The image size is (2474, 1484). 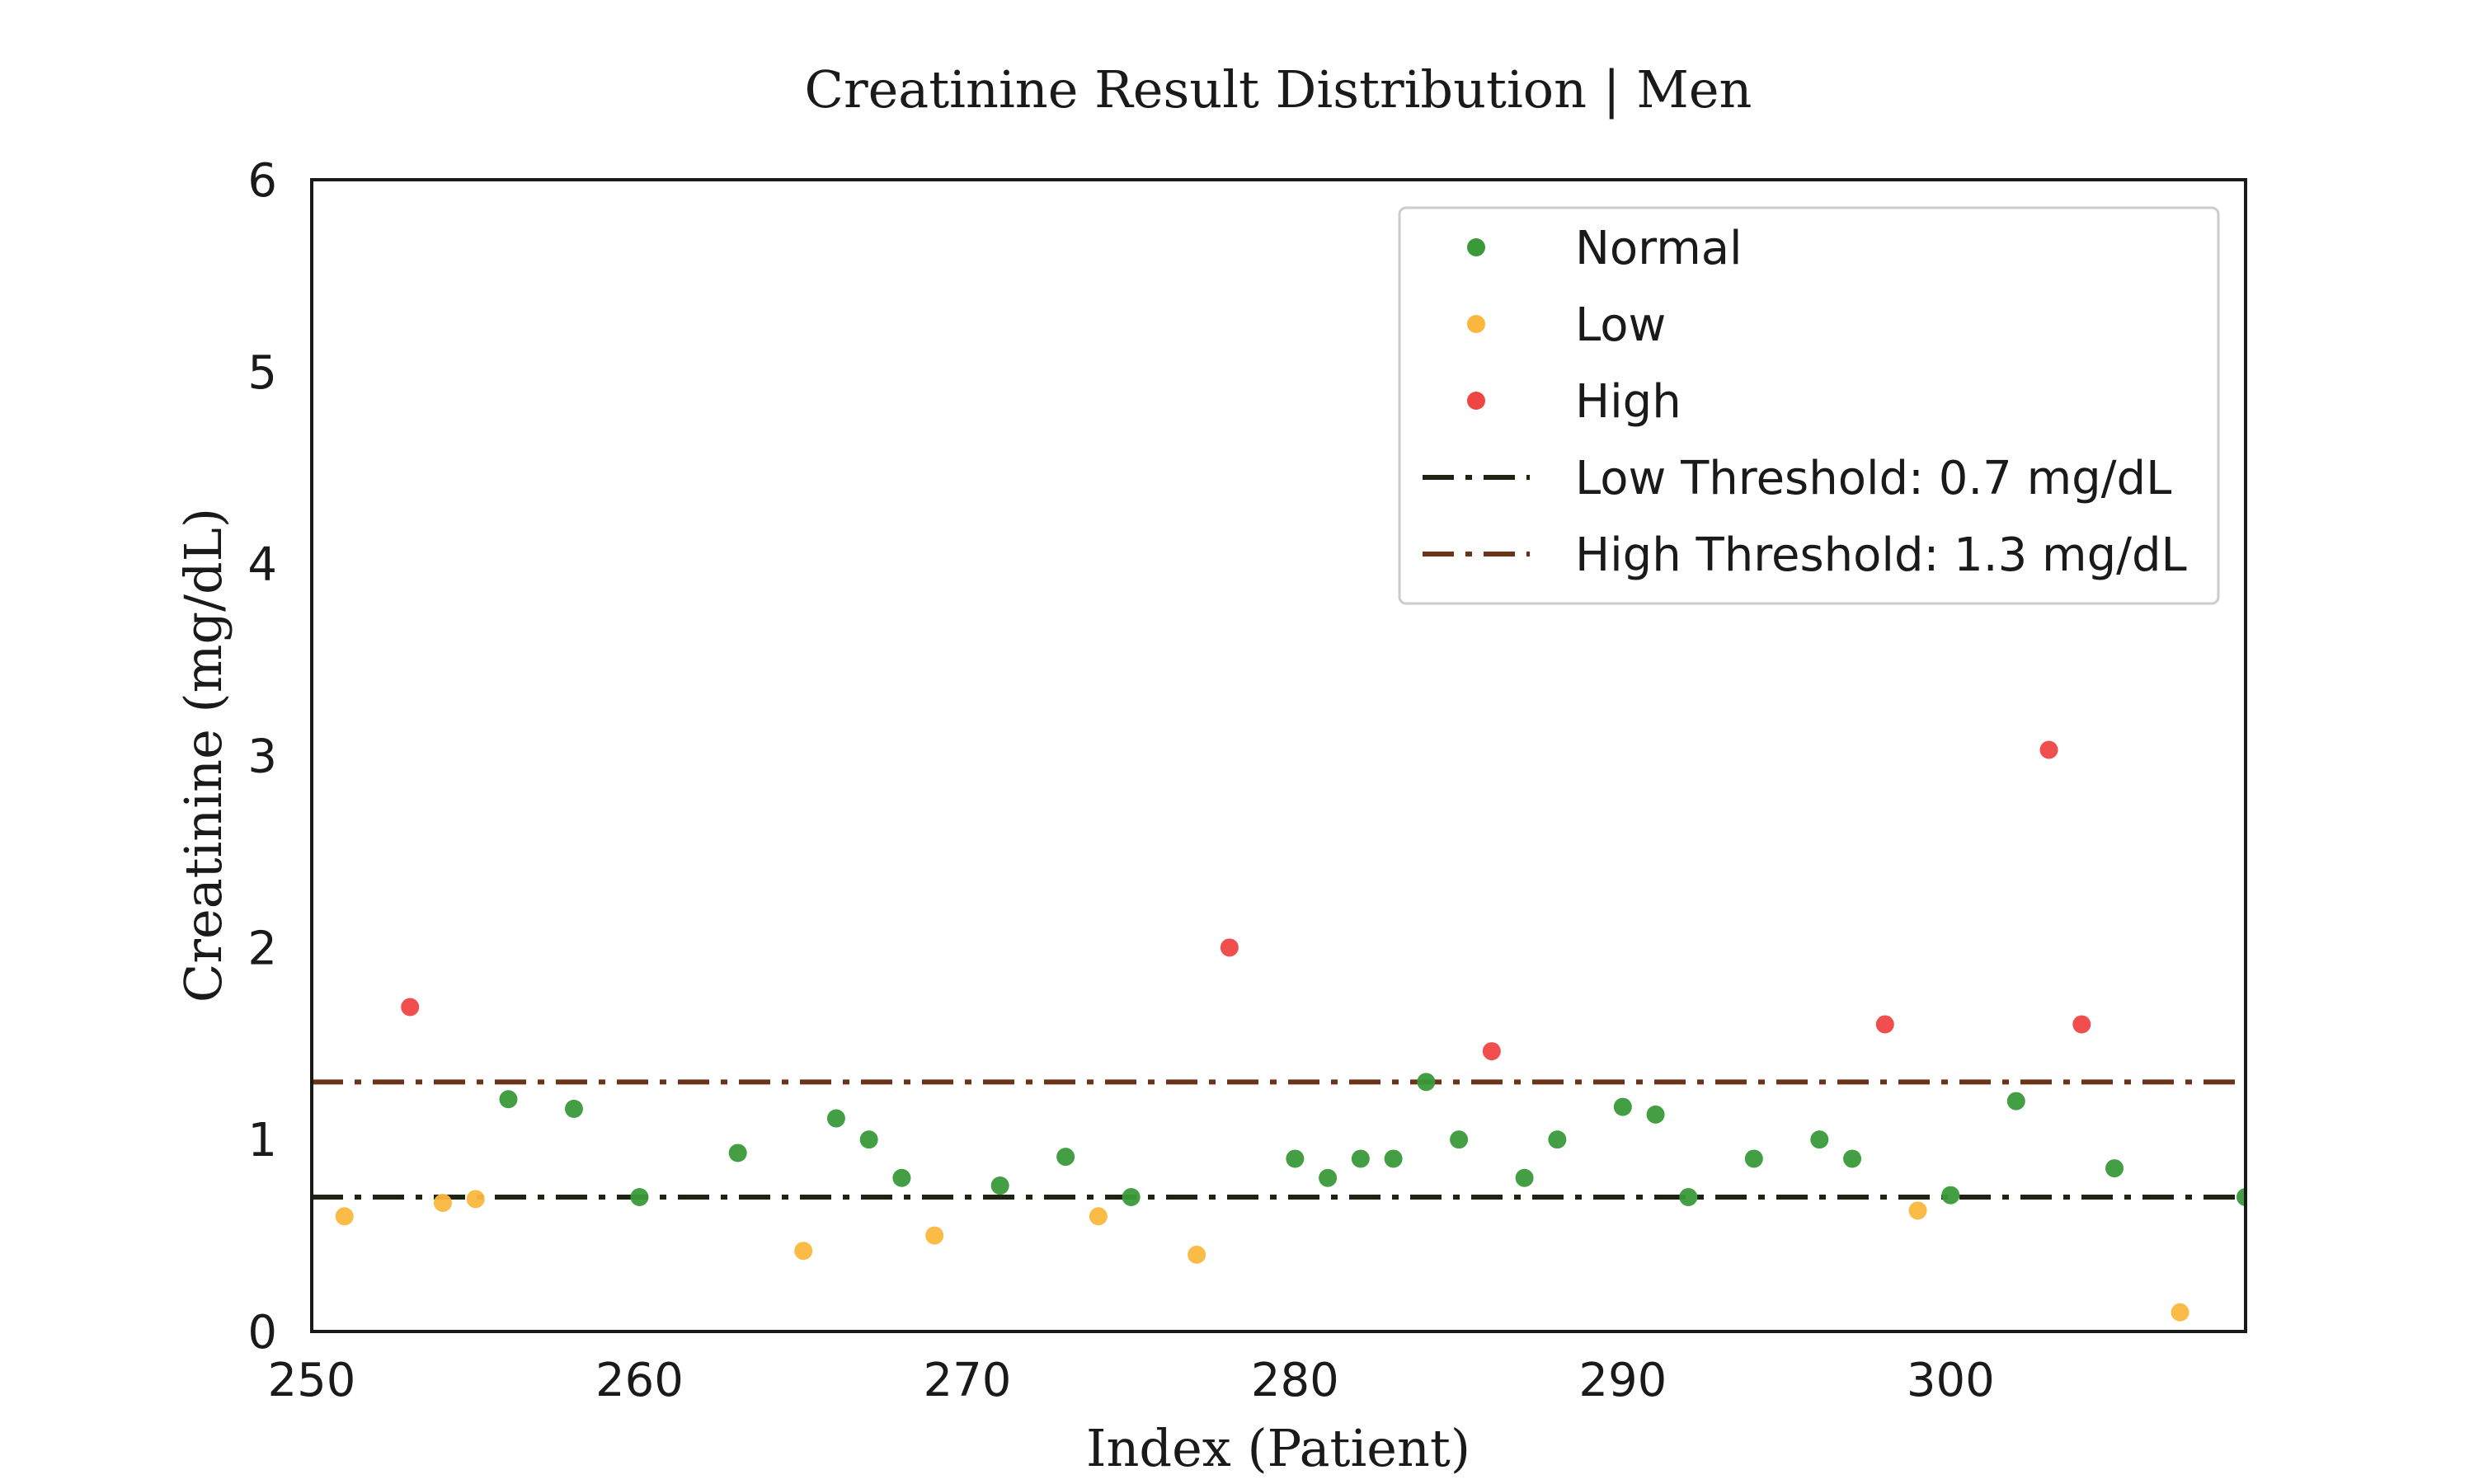 What do you see at coordinates (262, 1333) in the screenshot?
I see `y-tick-label-0: 0` at bounding box center [262, 1333].